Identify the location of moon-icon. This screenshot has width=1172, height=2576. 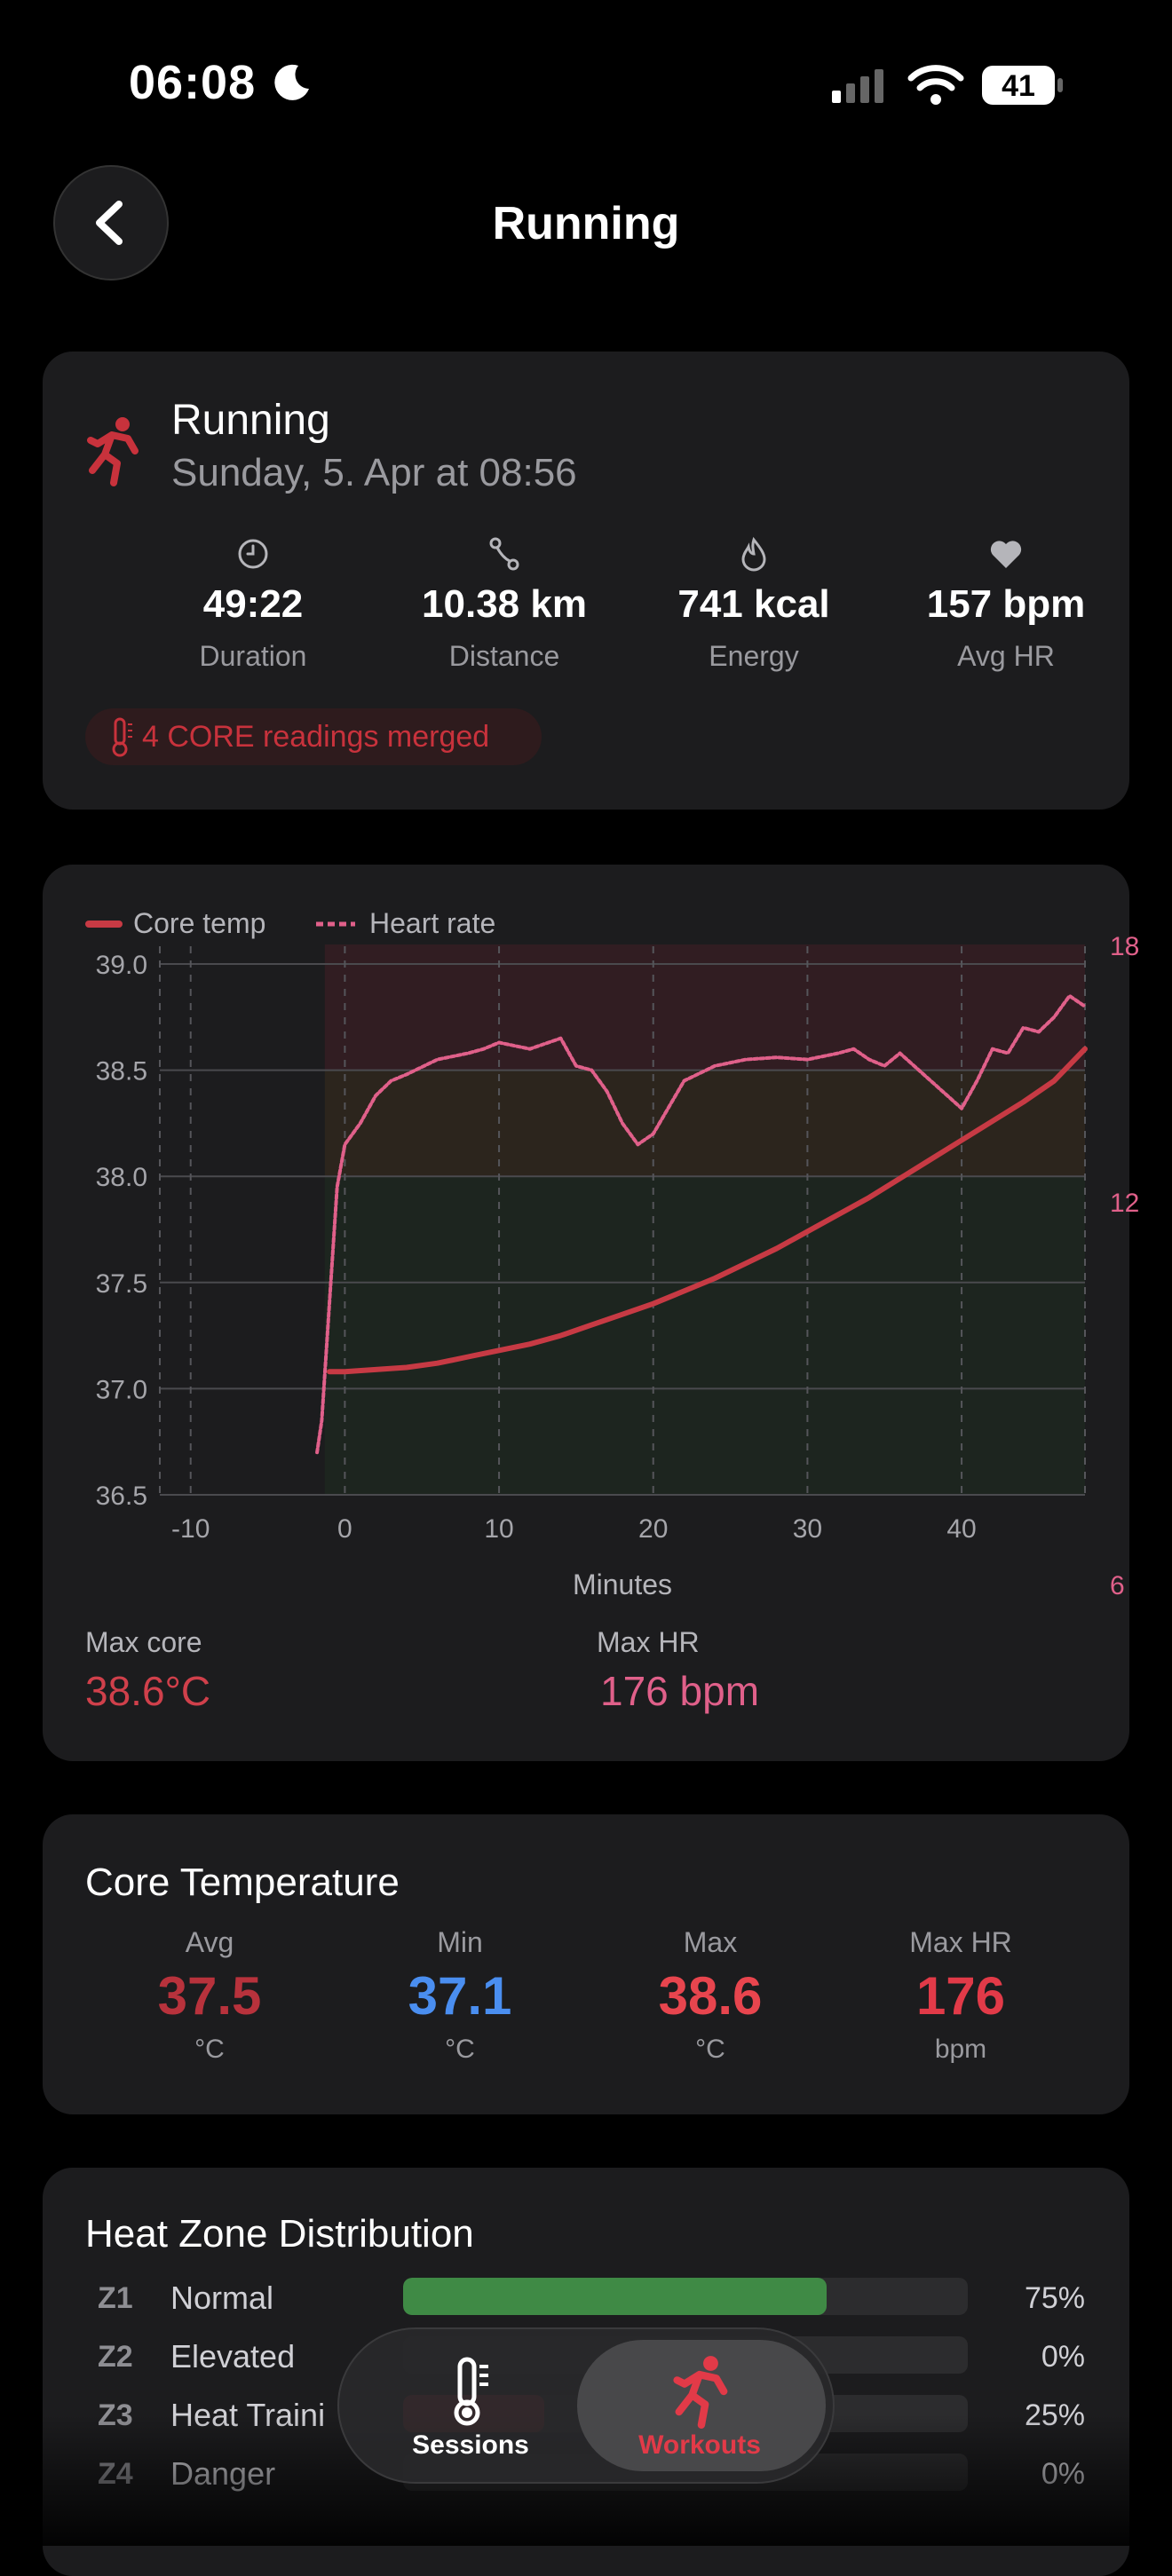
(293, 82).